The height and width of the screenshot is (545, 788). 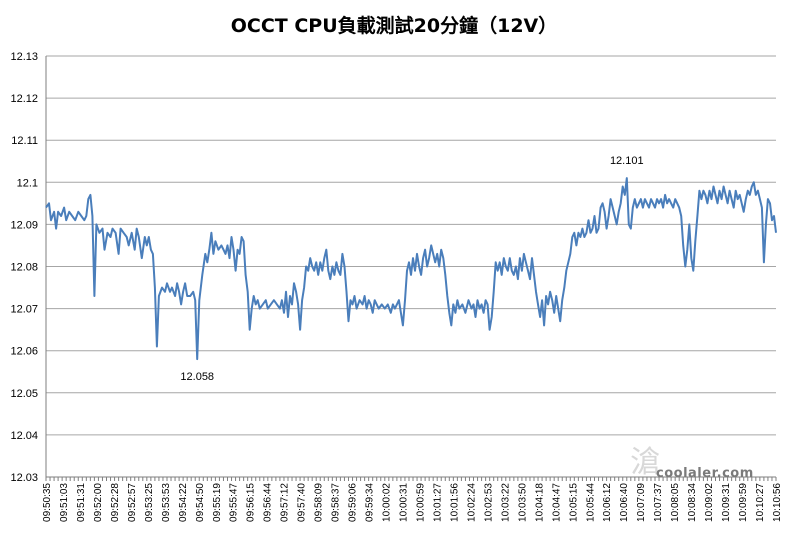 I want to click on x-tick-label: 10:02:24, so click(x=471, y=502).